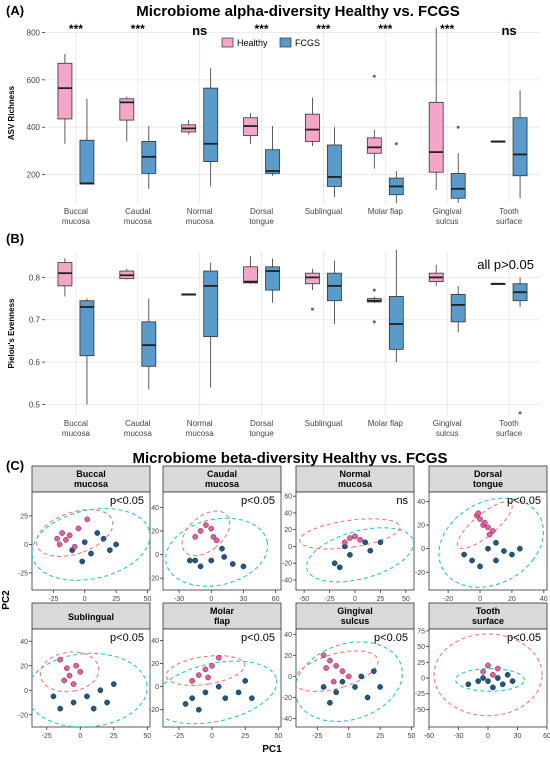  What do you see at coordinates (276, 599) in the screenshot?
I see `pca-panel-1-xtick-label: 60` at bounding box center [276, 599].